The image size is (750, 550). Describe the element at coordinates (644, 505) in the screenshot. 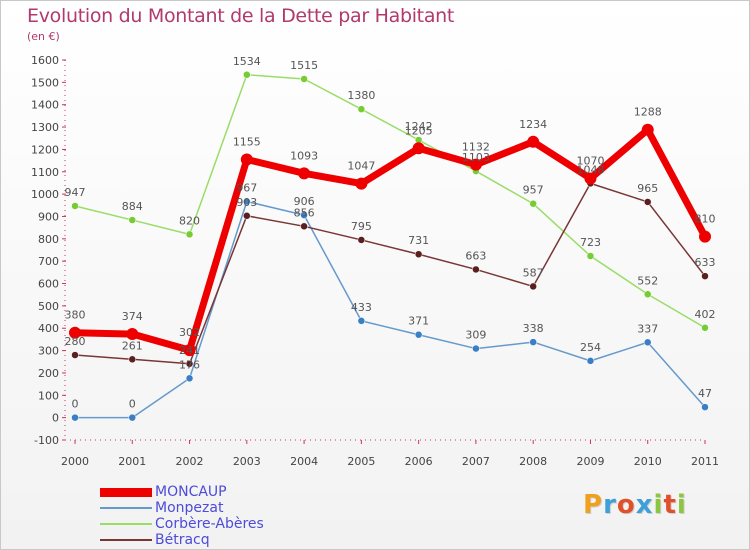

I see `proxiti-logo-letter: x` at that location.